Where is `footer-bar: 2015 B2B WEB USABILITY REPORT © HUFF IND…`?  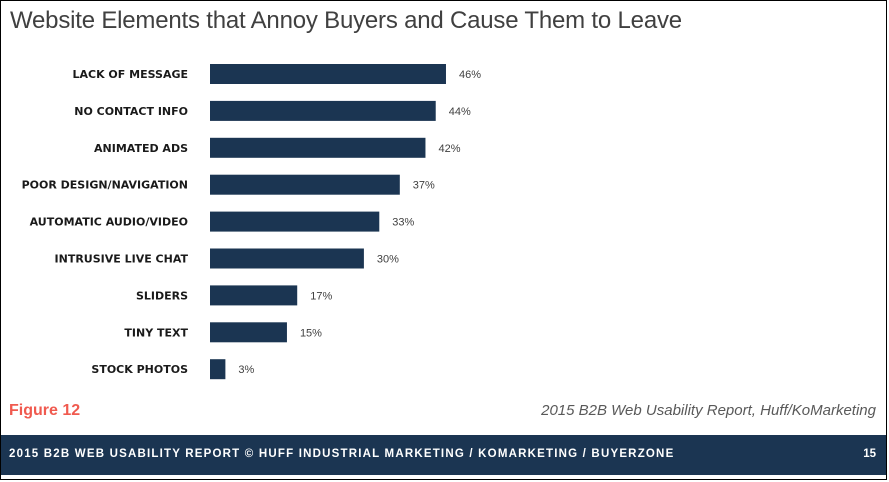 footer-bar: 2015 B2B WEB USABILITY REPORT © HUFF IND… is located at coordinates (443, 455).